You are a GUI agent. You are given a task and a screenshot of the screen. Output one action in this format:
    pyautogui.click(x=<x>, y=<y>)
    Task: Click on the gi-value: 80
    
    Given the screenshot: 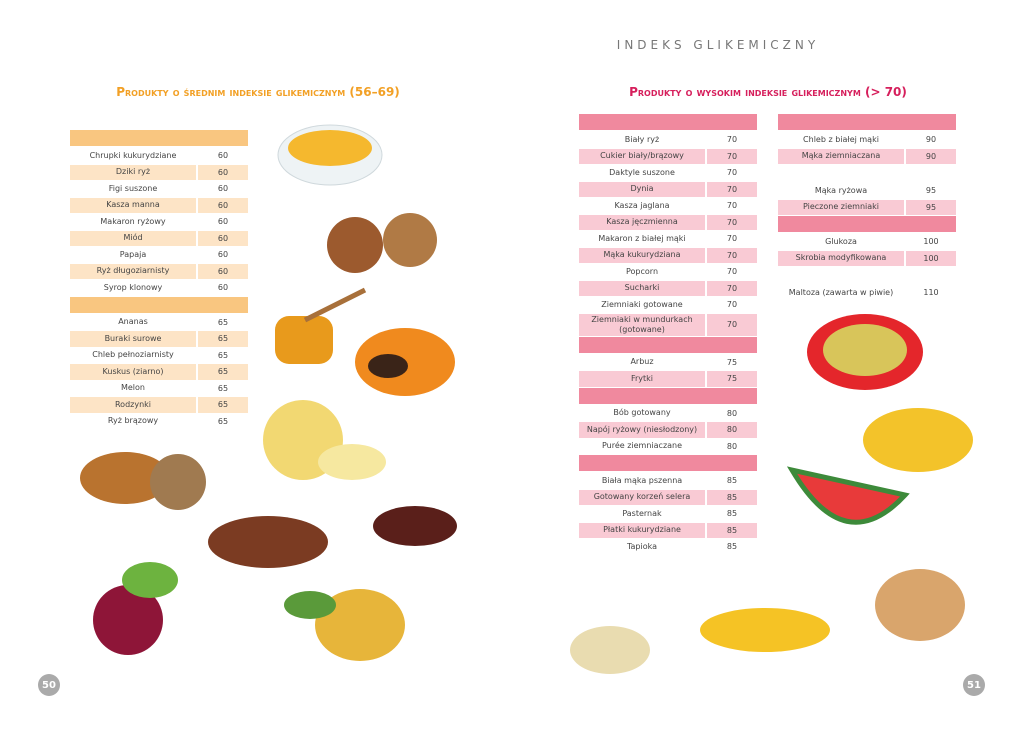 What is the action you would take?
    pyautogui.click(x=732, y=413)
    